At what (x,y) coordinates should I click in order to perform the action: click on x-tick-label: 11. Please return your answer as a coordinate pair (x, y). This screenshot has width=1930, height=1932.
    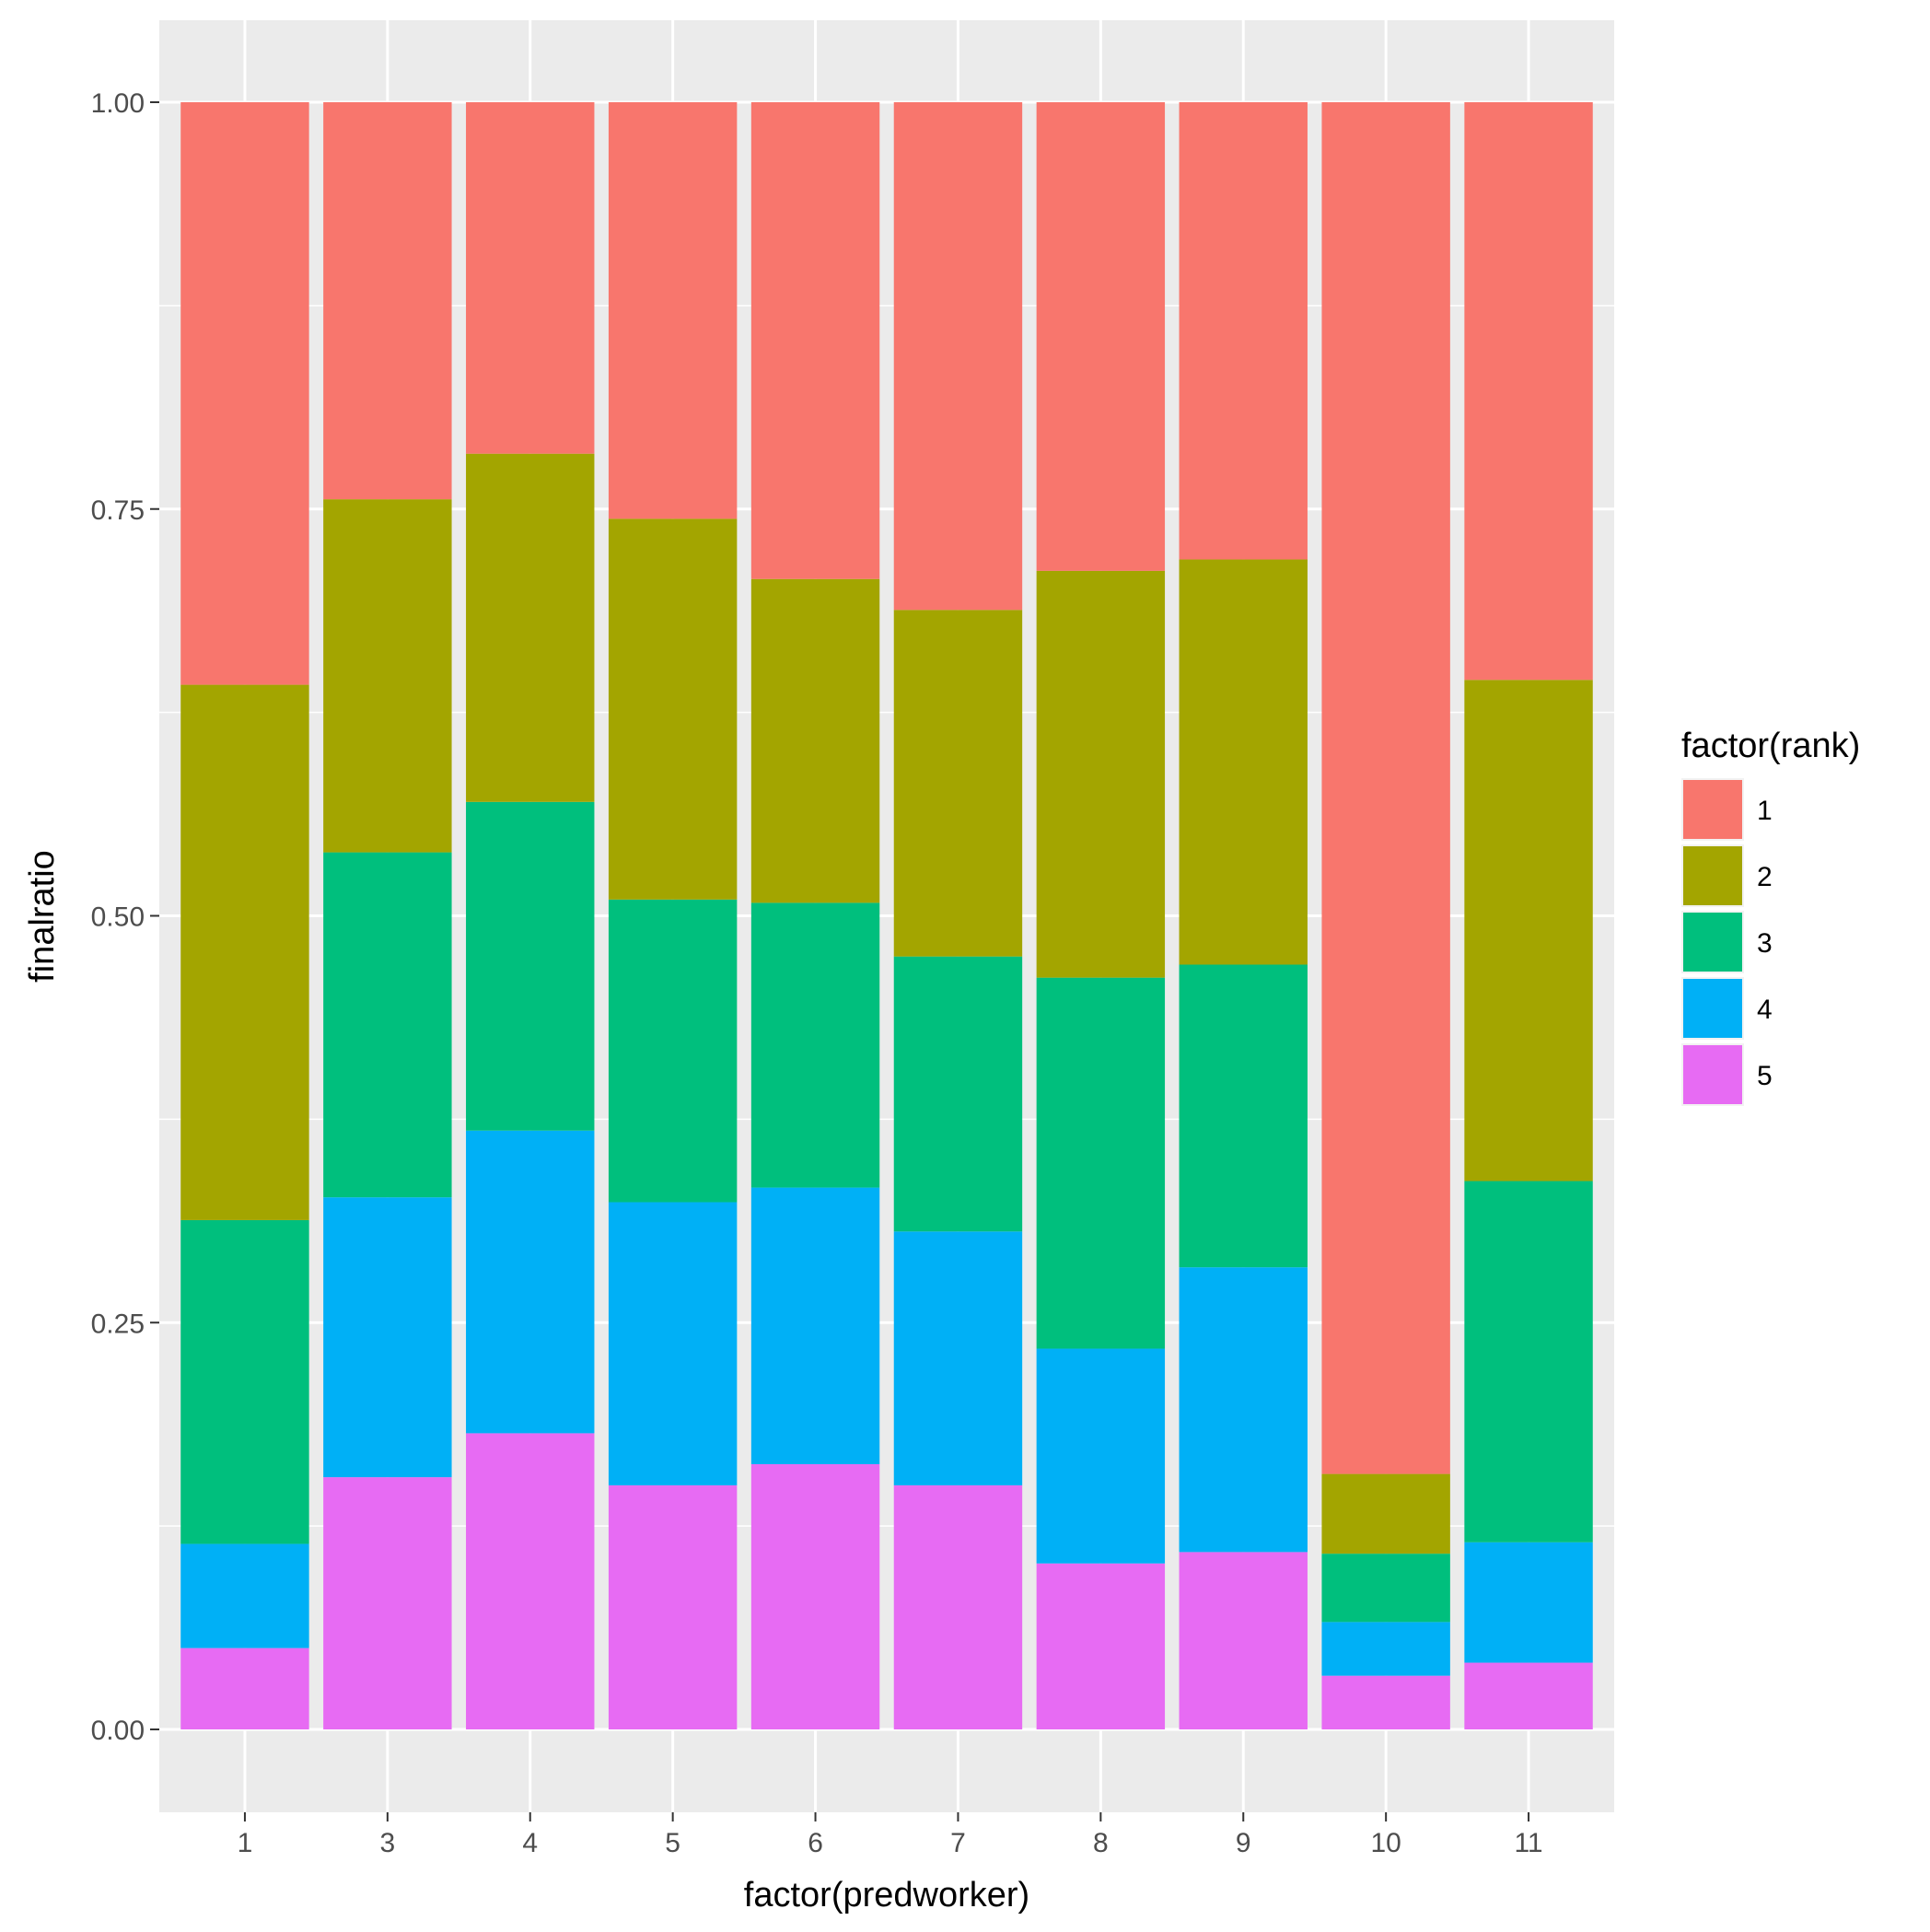
    Looking at the image, I should click on (1528, 1843).